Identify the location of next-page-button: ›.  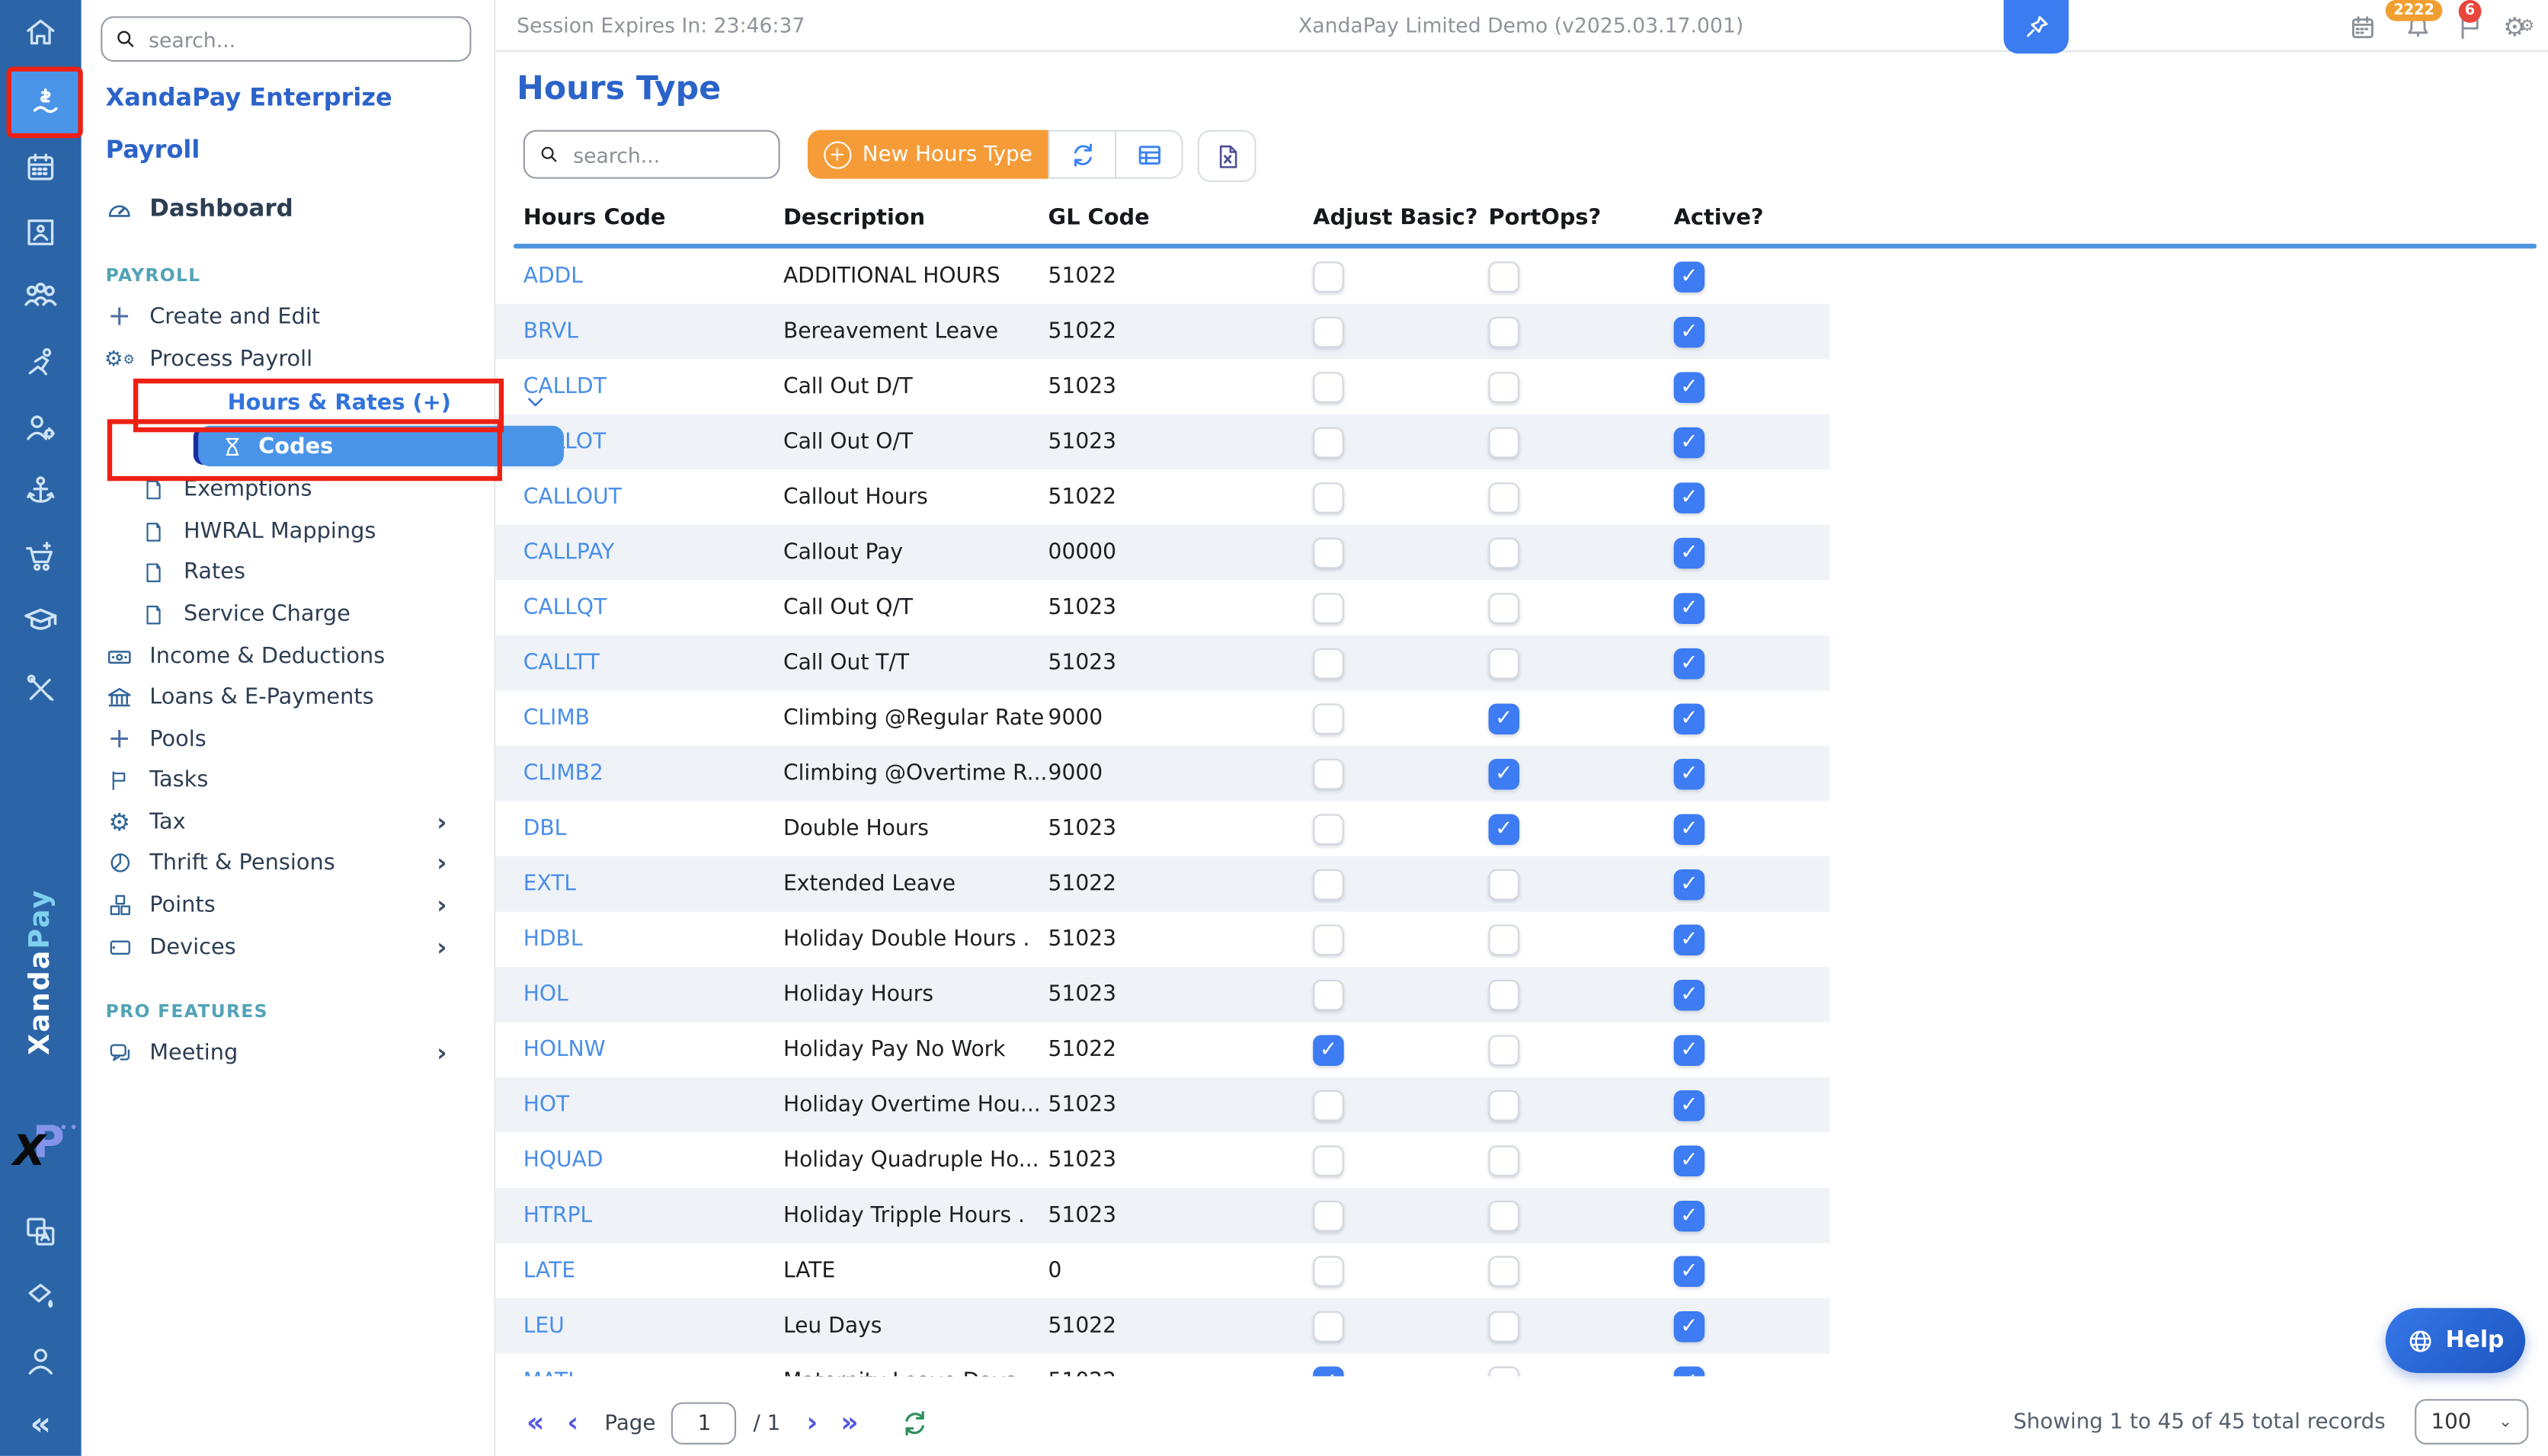
(812, 1422).